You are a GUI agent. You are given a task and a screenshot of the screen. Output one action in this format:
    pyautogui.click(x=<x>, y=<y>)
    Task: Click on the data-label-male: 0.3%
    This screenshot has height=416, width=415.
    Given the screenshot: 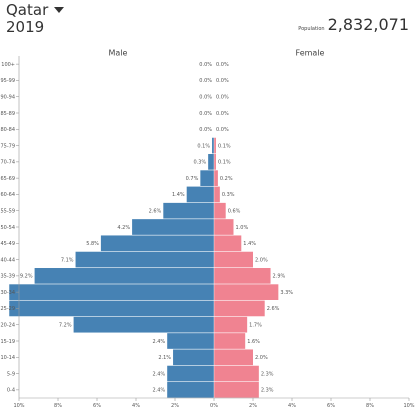 What is the action you would take?
    pyautogui.click(x=199, y=163)
    